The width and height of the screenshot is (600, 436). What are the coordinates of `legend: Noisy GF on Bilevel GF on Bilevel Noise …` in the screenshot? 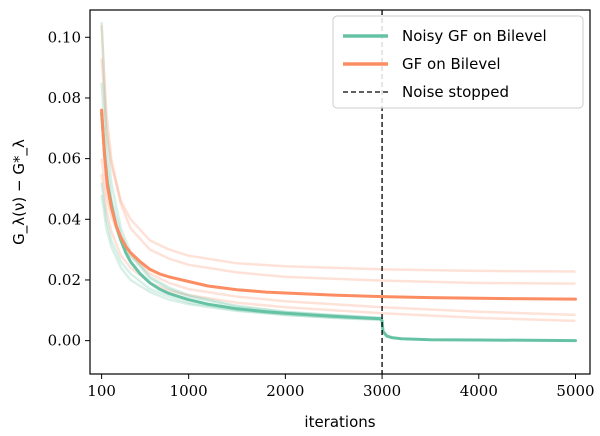 It's located at (458, 62).